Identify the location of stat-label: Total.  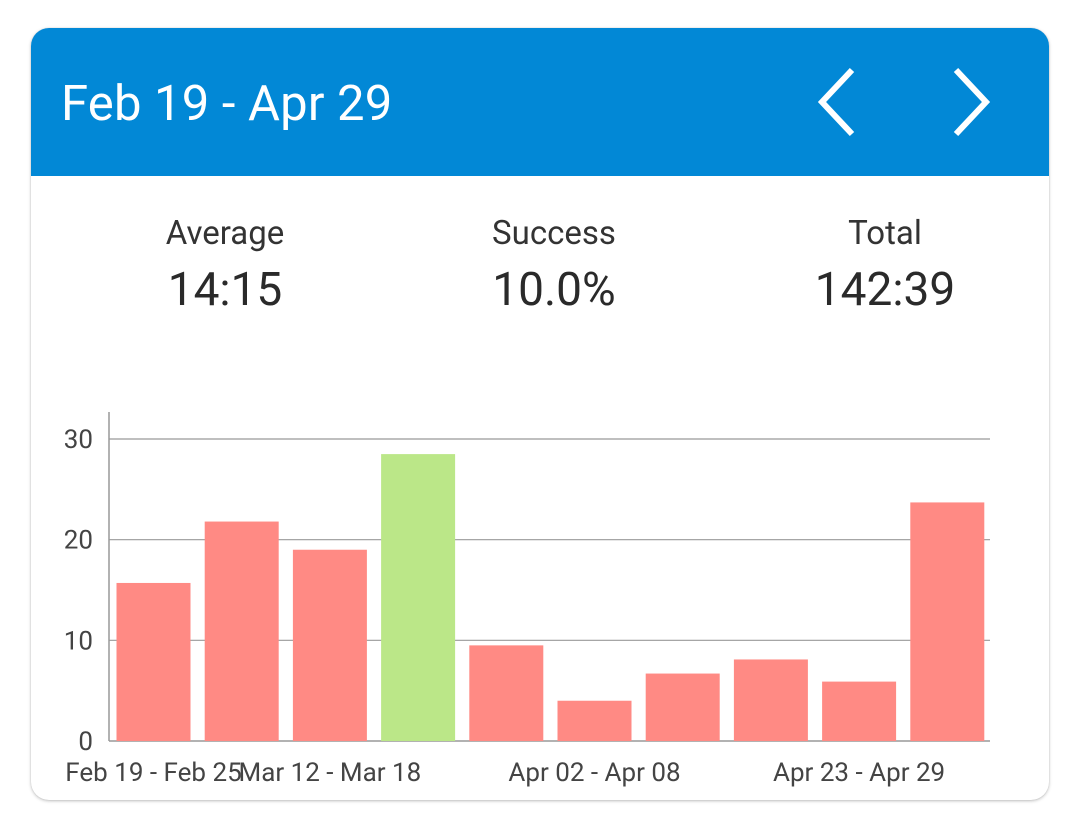
(885, 233).